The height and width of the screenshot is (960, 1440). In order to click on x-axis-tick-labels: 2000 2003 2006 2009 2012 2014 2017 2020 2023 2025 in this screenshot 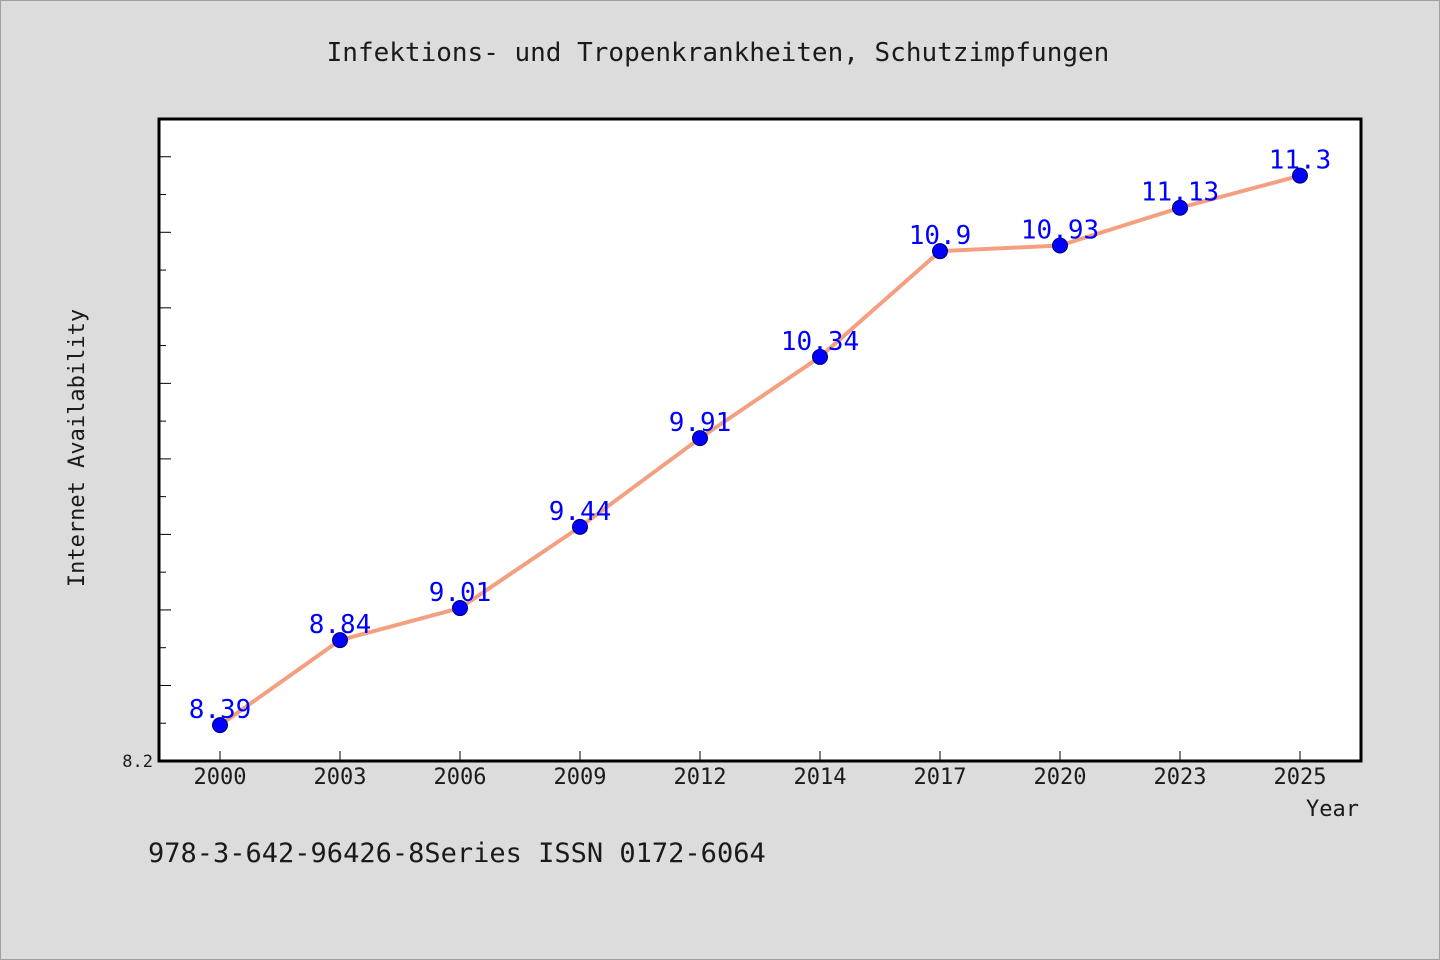, I will do `click(760, 777)`.